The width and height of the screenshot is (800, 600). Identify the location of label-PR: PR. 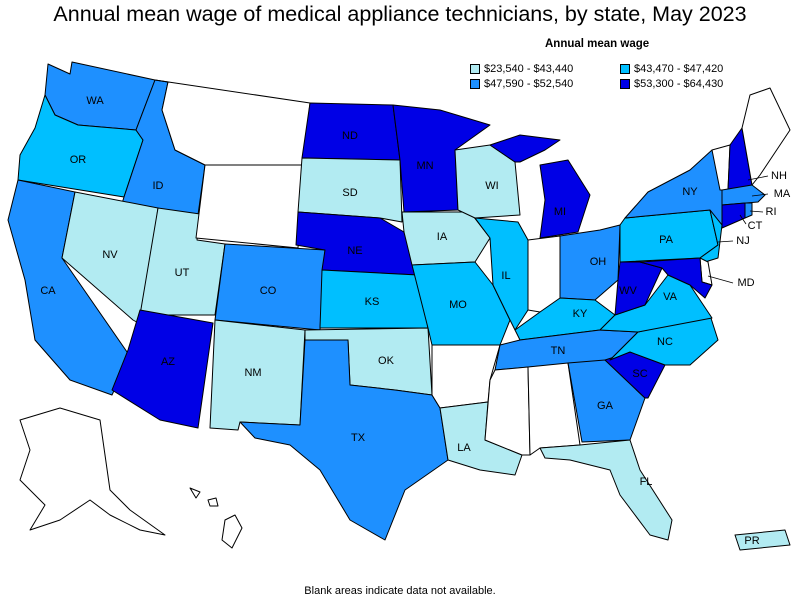
(751, 541).